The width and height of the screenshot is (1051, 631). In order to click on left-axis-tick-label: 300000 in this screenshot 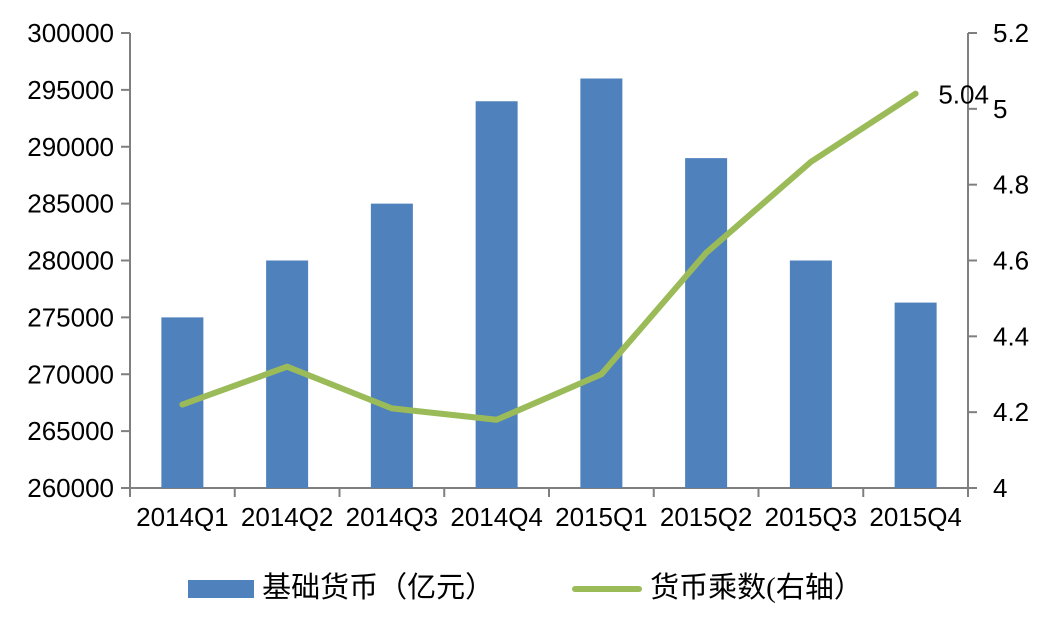, I will do `click(70, 33)`.